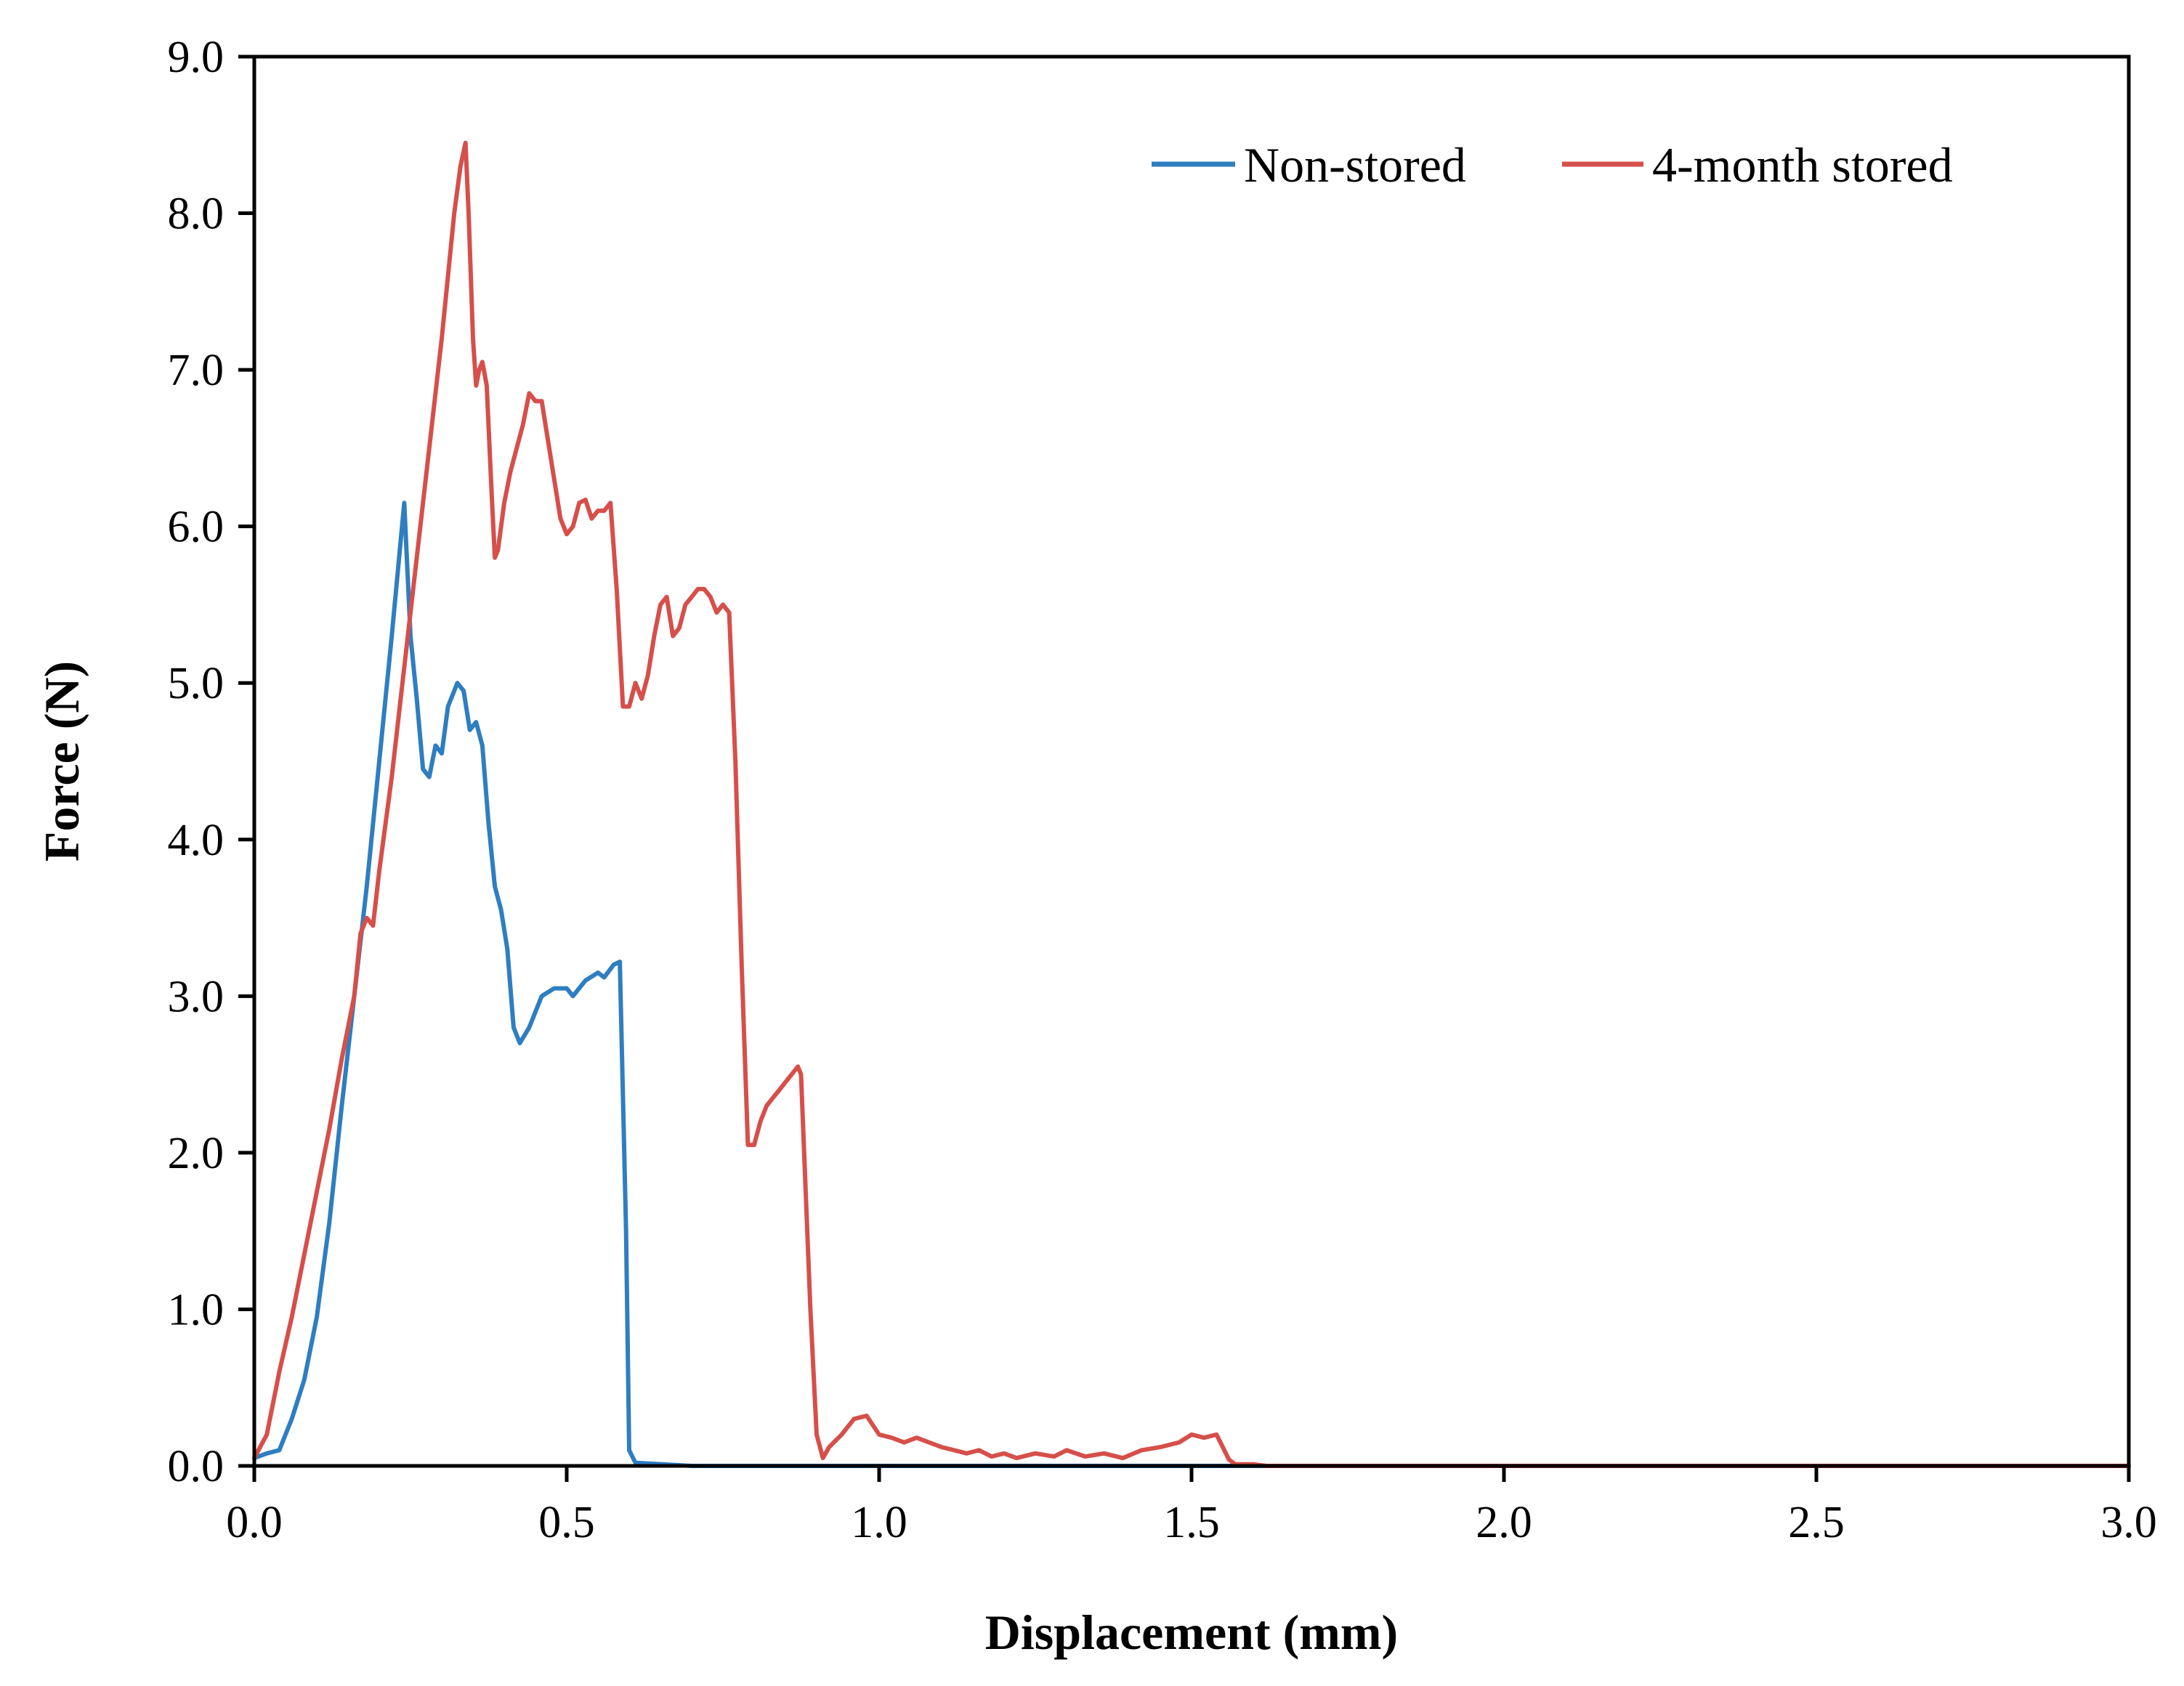  Describe the element at coordinates (196, 683) in the screenshot. I see `y-tick-label: 5.0` at that location.